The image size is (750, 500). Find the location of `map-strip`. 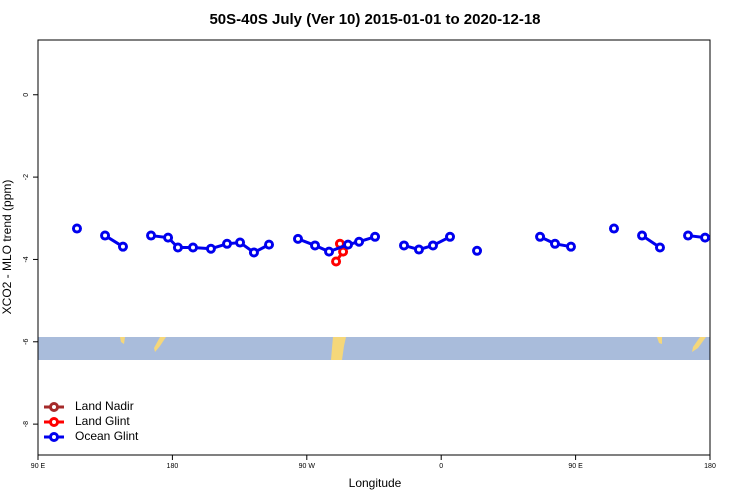

map-strip is located at coordinates (374, 348).